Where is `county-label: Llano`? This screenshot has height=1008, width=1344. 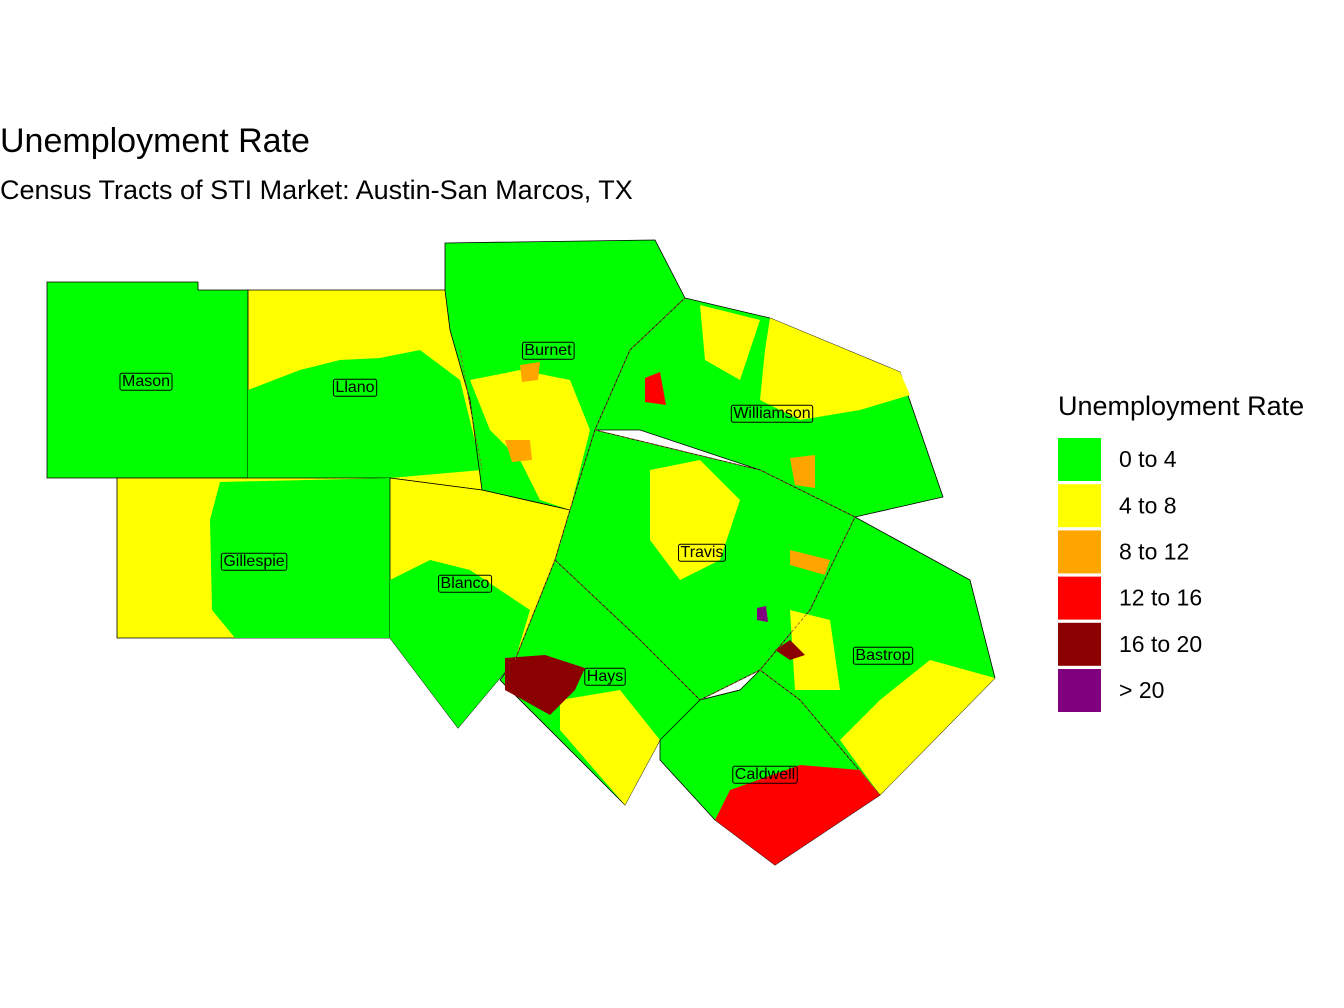 county-label: Llano is located at coordinates (354, 387).